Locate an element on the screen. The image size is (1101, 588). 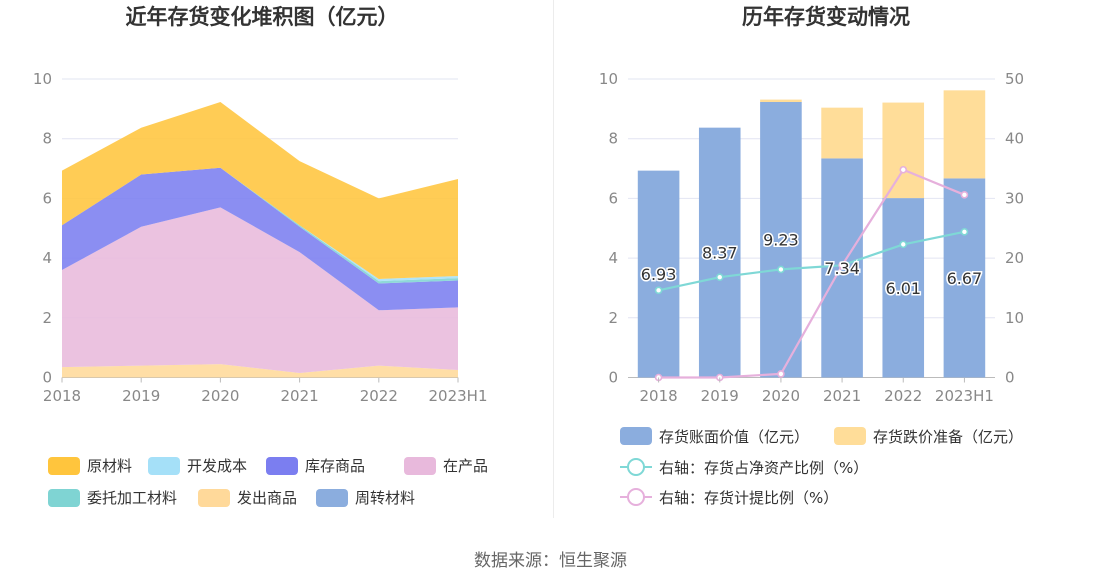
left-legend-swatch-dev_cost is located at coordinates (164, 466).